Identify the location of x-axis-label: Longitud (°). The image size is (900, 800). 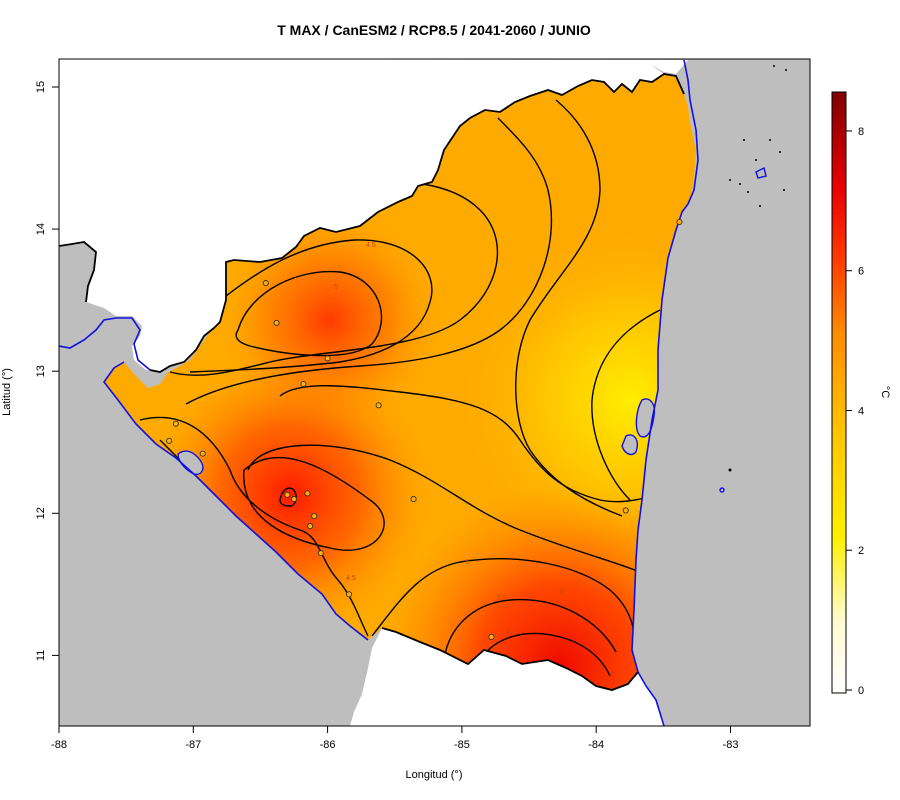
(434, 775).